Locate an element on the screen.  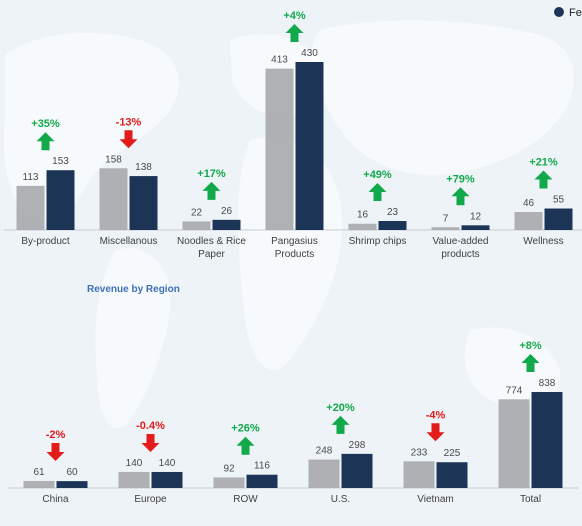
category-label: Paper is located at coordinates (211, 254).